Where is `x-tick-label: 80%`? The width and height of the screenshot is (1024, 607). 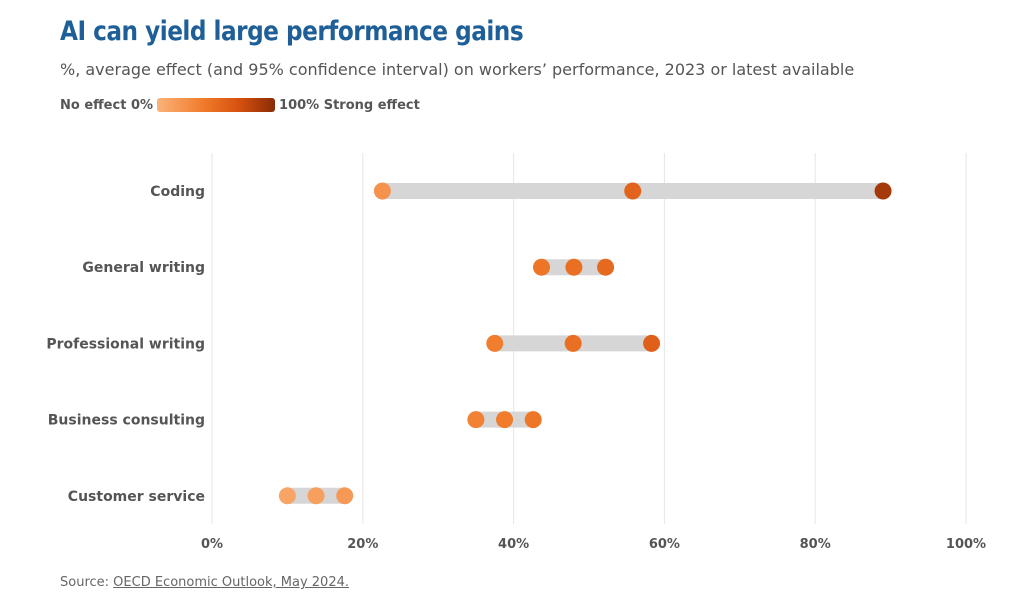
x-tick-label: 80% is located at coordinates (815, 544).